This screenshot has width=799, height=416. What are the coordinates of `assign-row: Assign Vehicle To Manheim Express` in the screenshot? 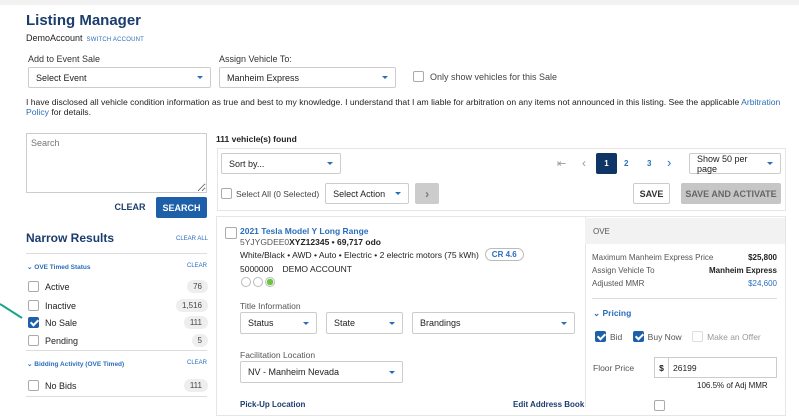 It's located at (684, 270).